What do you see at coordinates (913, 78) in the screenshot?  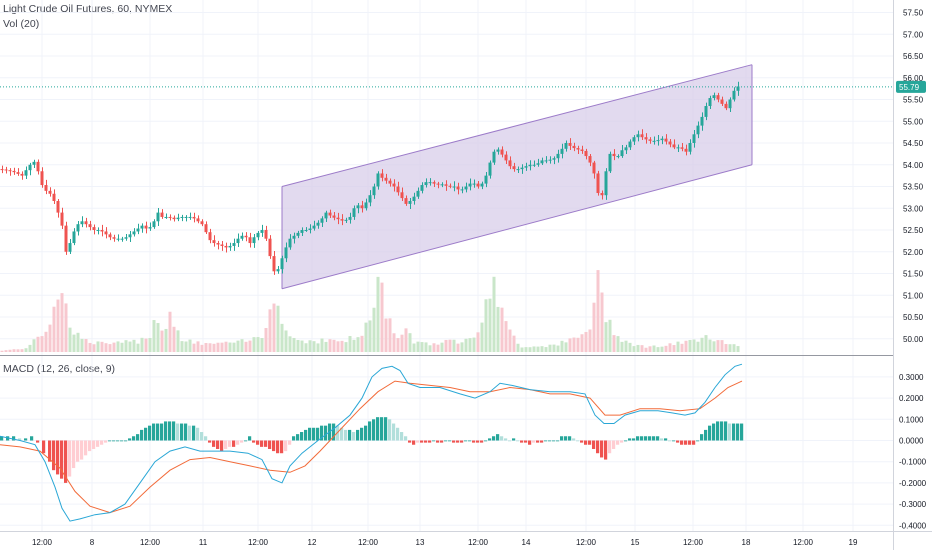 I see `price-tick-label: 56.00` at bounding box center [913, 78].